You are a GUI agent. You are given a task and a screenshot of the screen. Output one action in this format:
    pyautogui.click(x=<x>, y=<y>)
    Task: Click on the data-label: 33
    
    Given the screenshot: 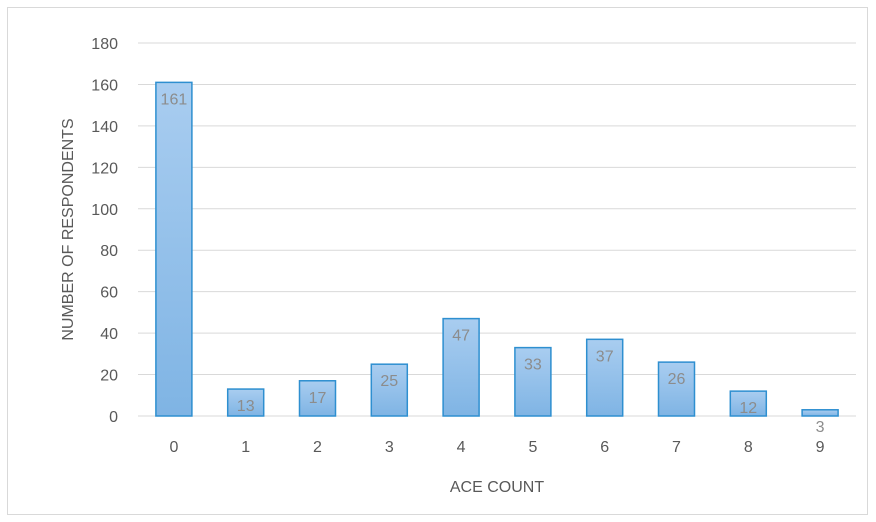 What is the action you would take?
    pyautogui.click(x=533, y=365)
    